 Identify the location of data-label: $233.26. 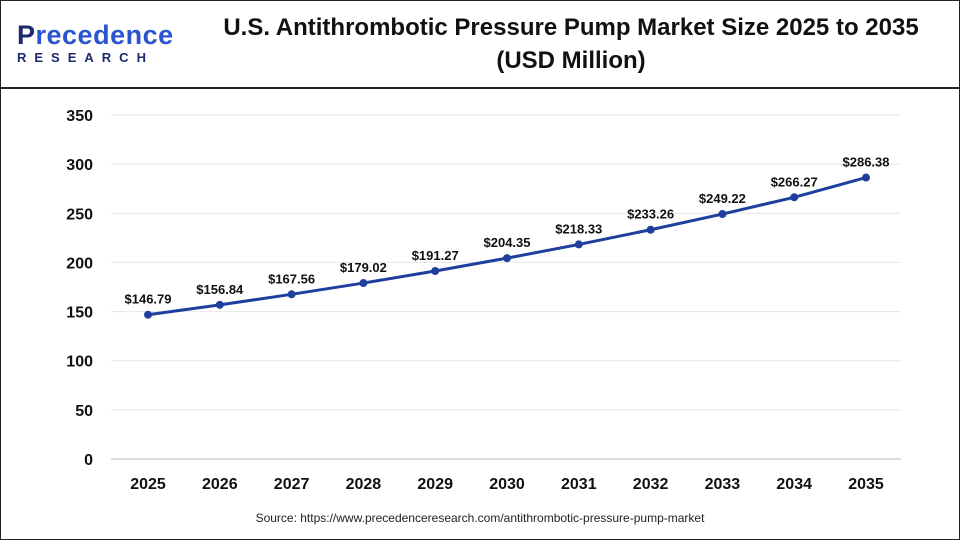
(650, 214).